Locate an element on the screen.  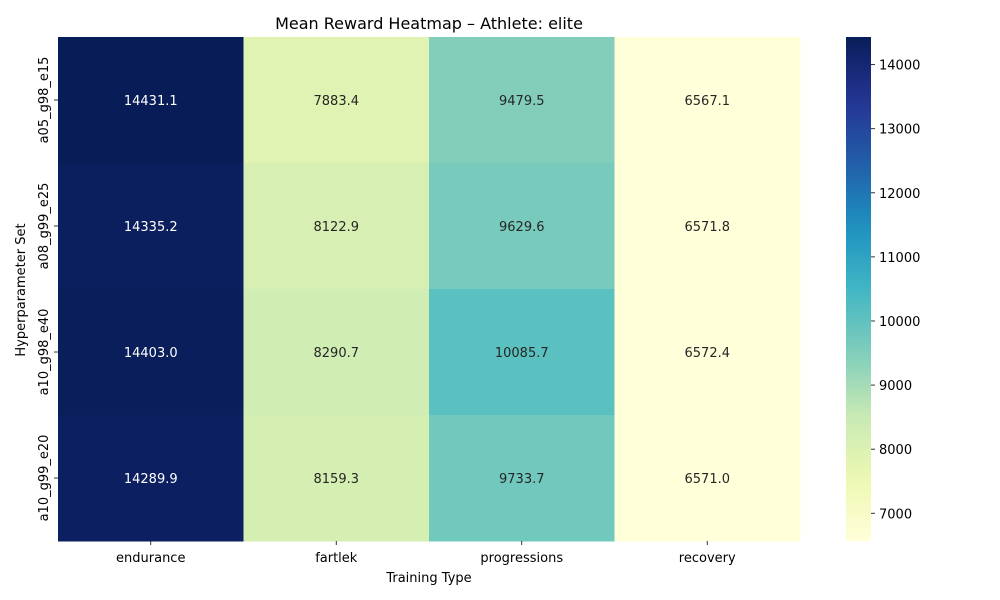
cell-value-label: 6571.0 is located at coordinates (708, 479).